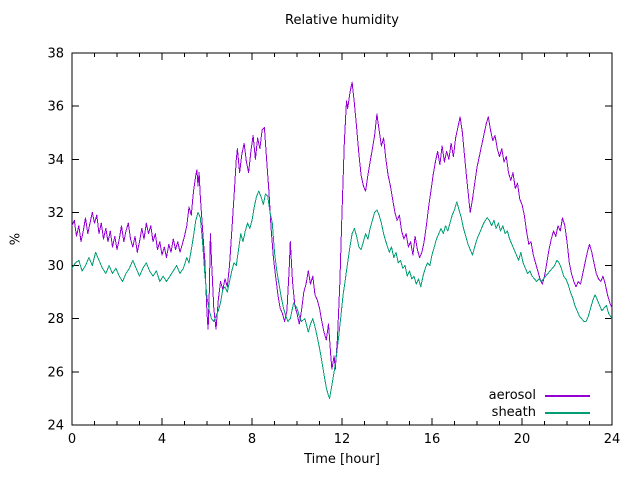 This screenshot has width=640, height=480. I want to click on y-tick-label: 38, so click(55, 54).